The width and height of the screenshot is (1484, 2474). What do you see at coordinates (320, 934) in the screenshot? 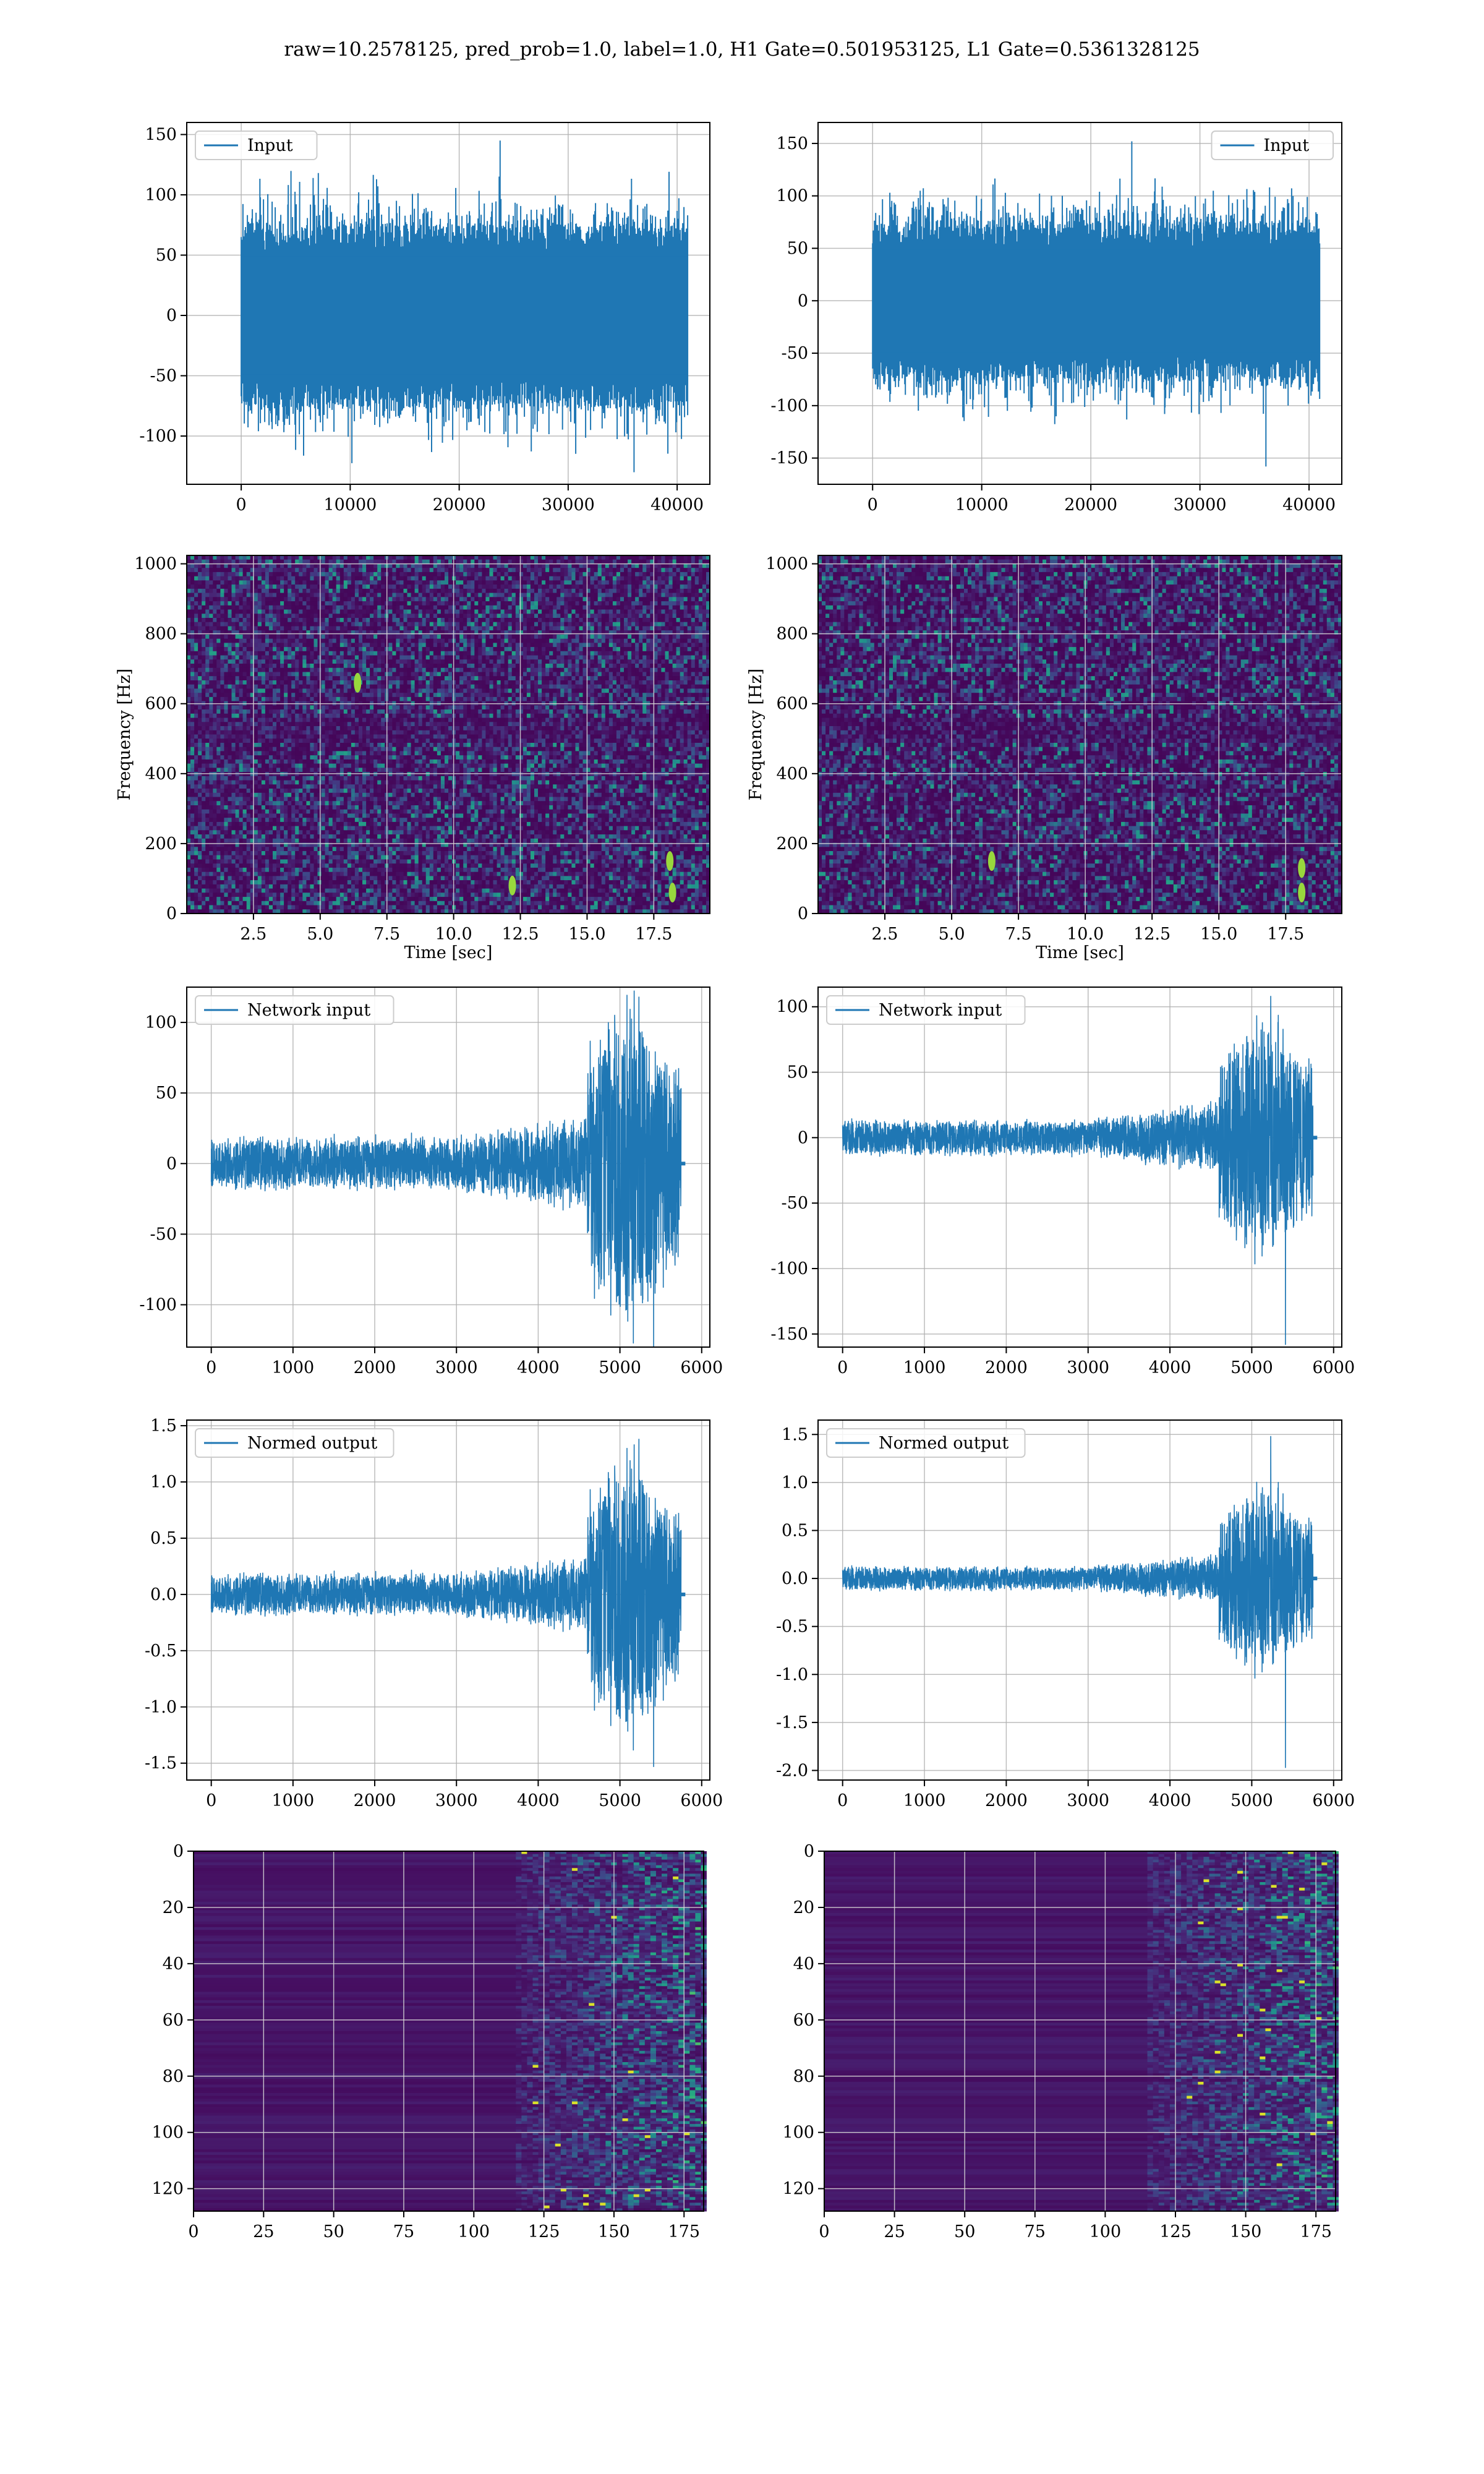
I see `x-tick-label: 5.0` at bounding box center [320, 934].